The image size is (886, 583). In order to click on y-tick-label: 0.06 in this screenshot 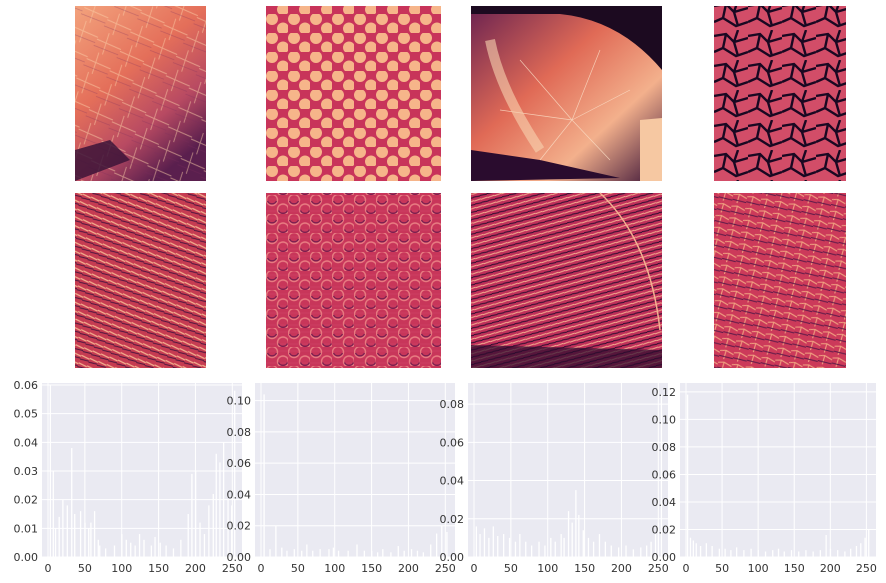, I will do `click(452, 442)`.